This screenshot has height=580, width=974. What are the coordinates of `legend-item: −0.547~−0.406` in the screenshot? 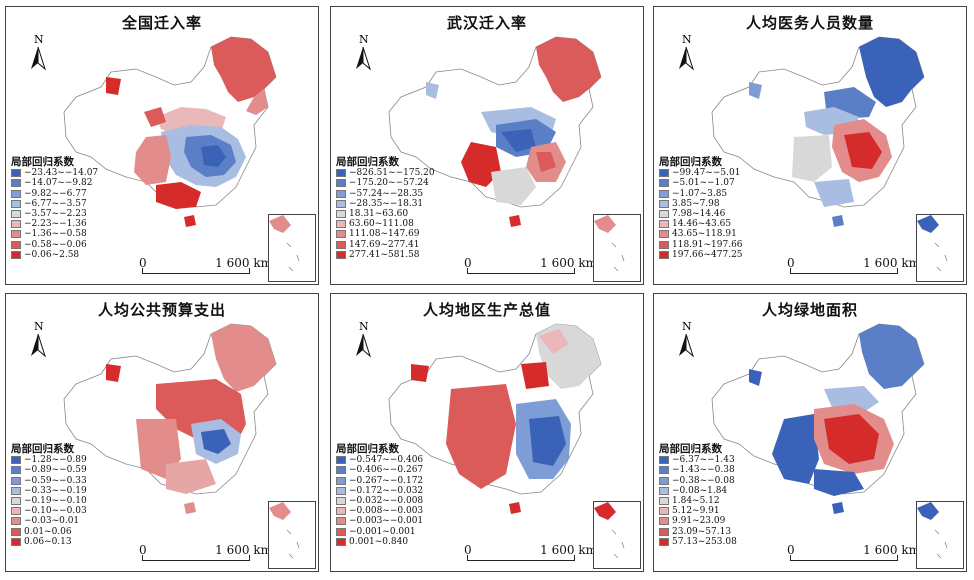 It's located at (379, 460).